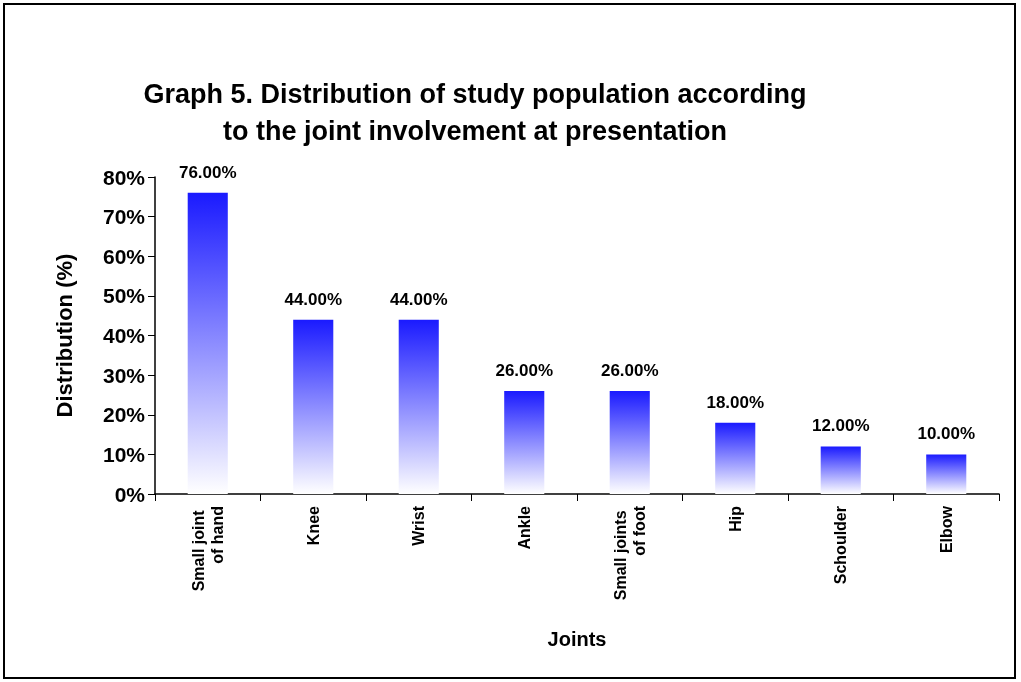  I want to click on data-label: 10.00%, so click(946, 434).